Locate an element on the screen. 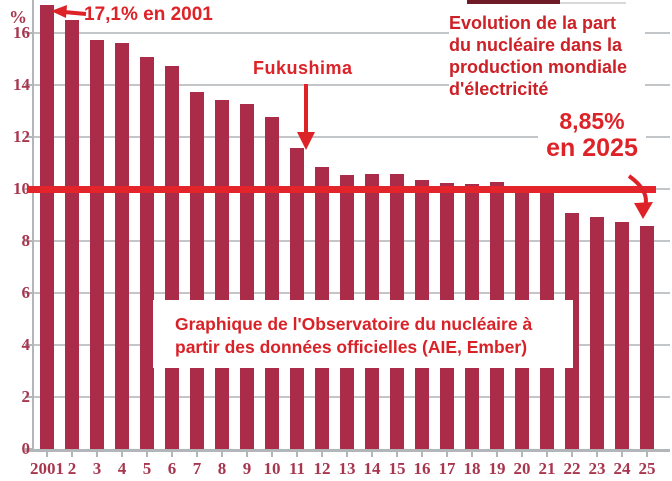 Image resolution: width=672 pixels, height=481 pixels. bar-2003 is located at coordinates (97, 244).